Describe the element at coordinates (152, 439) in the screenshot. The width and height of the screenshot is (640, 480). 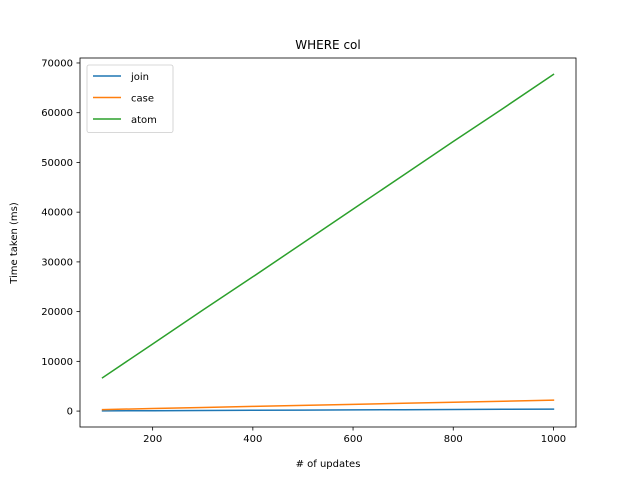
I see `x-tick-label: 200` at that location.